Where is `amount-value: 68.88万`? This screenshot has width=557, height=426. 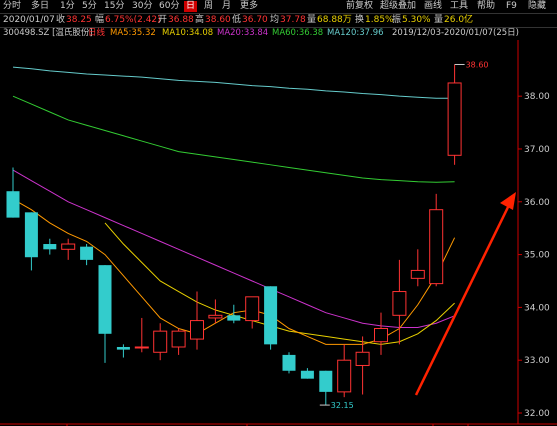
amount-value: 68.88万 is located at coordinates (334, 20).